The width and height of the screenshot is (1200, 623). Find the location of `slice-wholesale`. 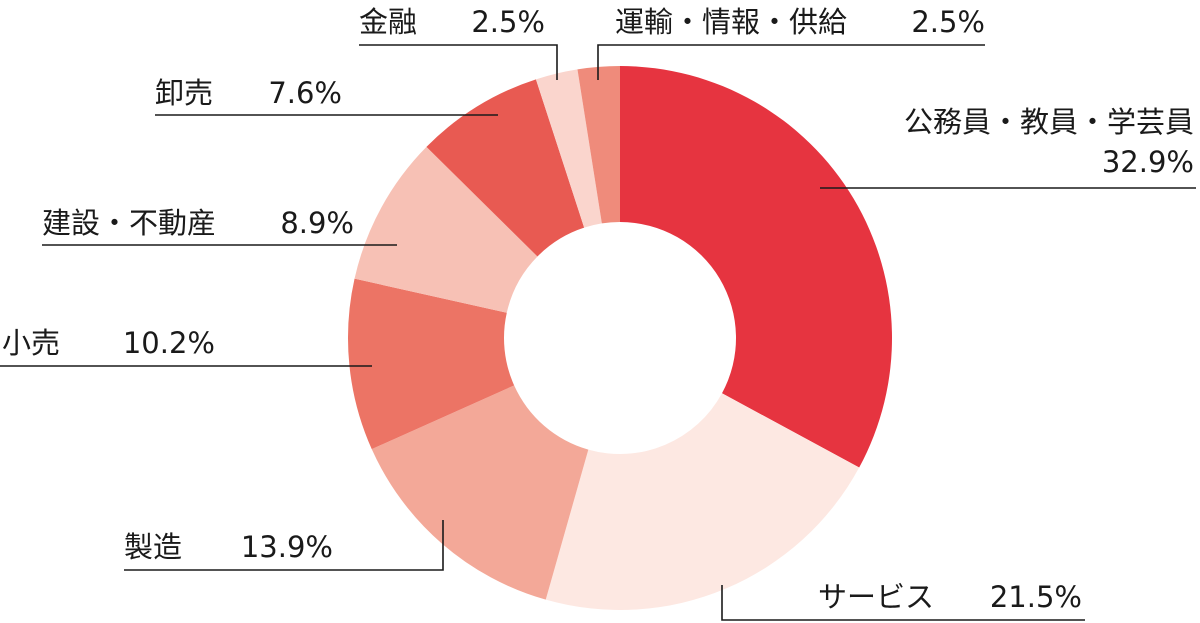

slice-wholesale is located at coordinates (505, 168).